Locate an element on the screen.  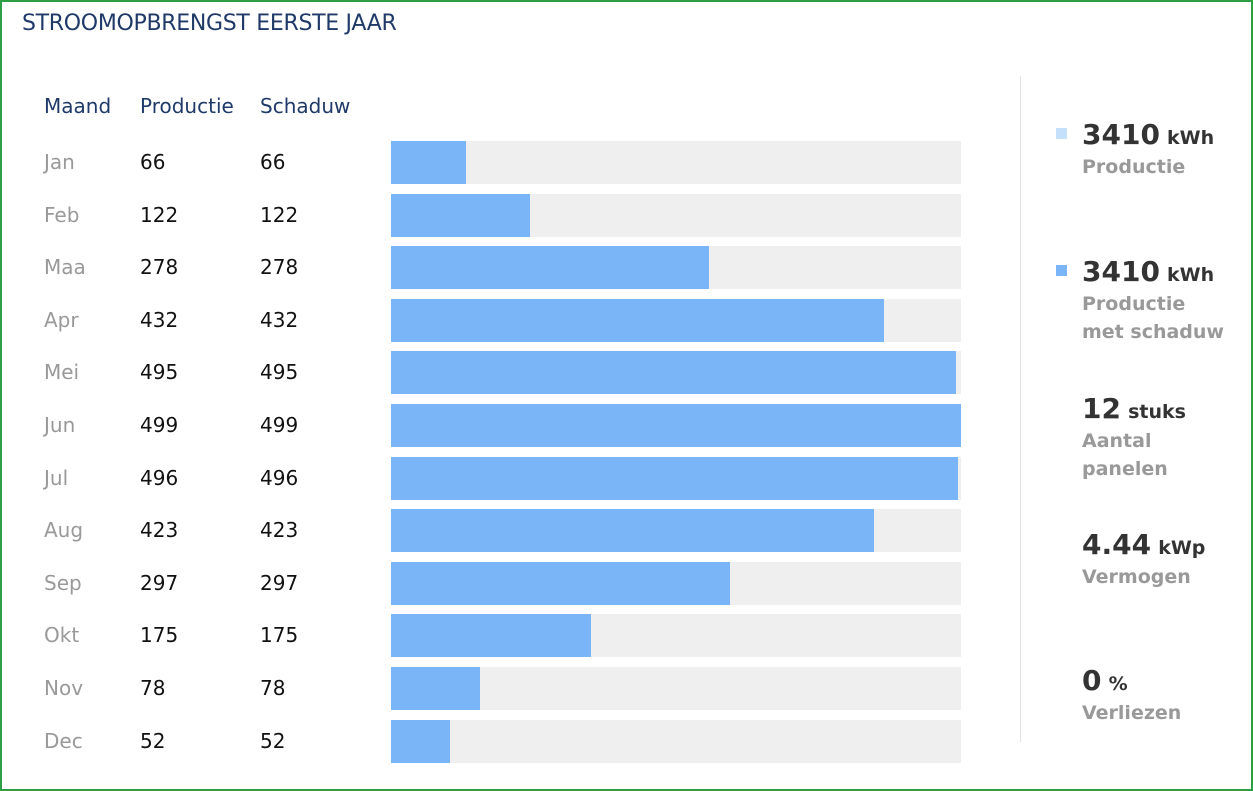
shadow-value-aug: 423 is located at coordinates (279, 530).